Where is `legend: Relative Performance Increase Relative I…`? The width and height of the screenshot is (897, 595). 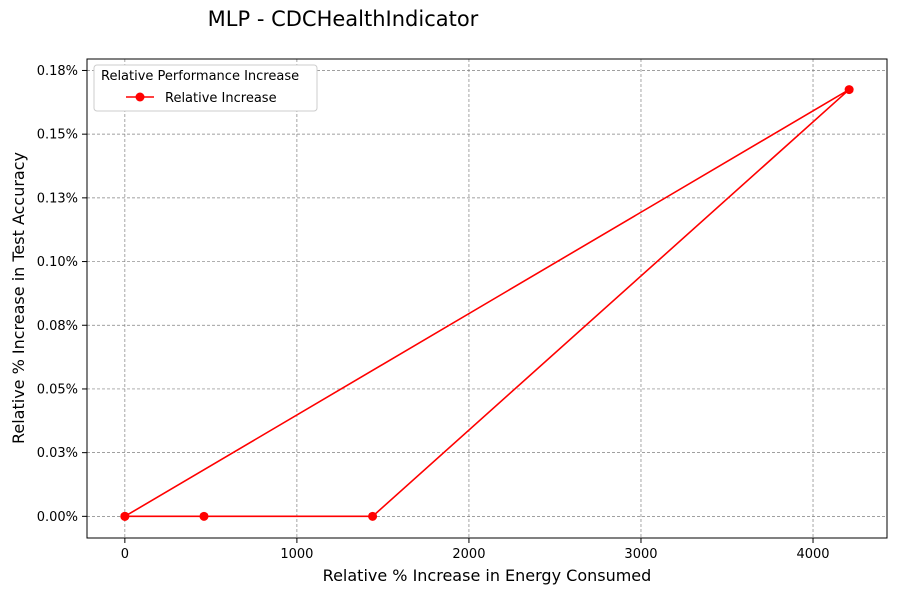 legend: Relative Performance Increase Relative I… is located at coordinates (205, 88).